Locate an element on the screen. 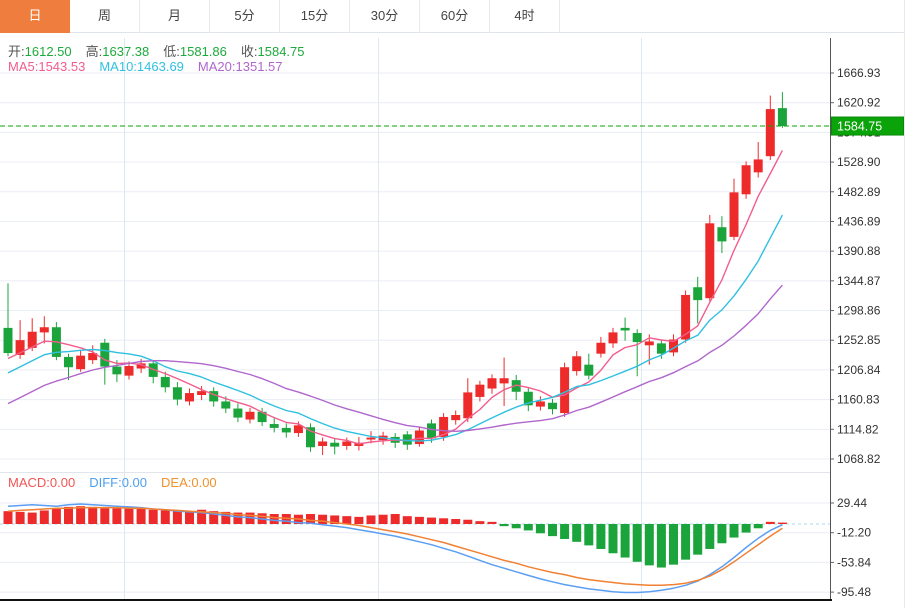  diff-value: 0.00 is located at coordinates (134, 482).